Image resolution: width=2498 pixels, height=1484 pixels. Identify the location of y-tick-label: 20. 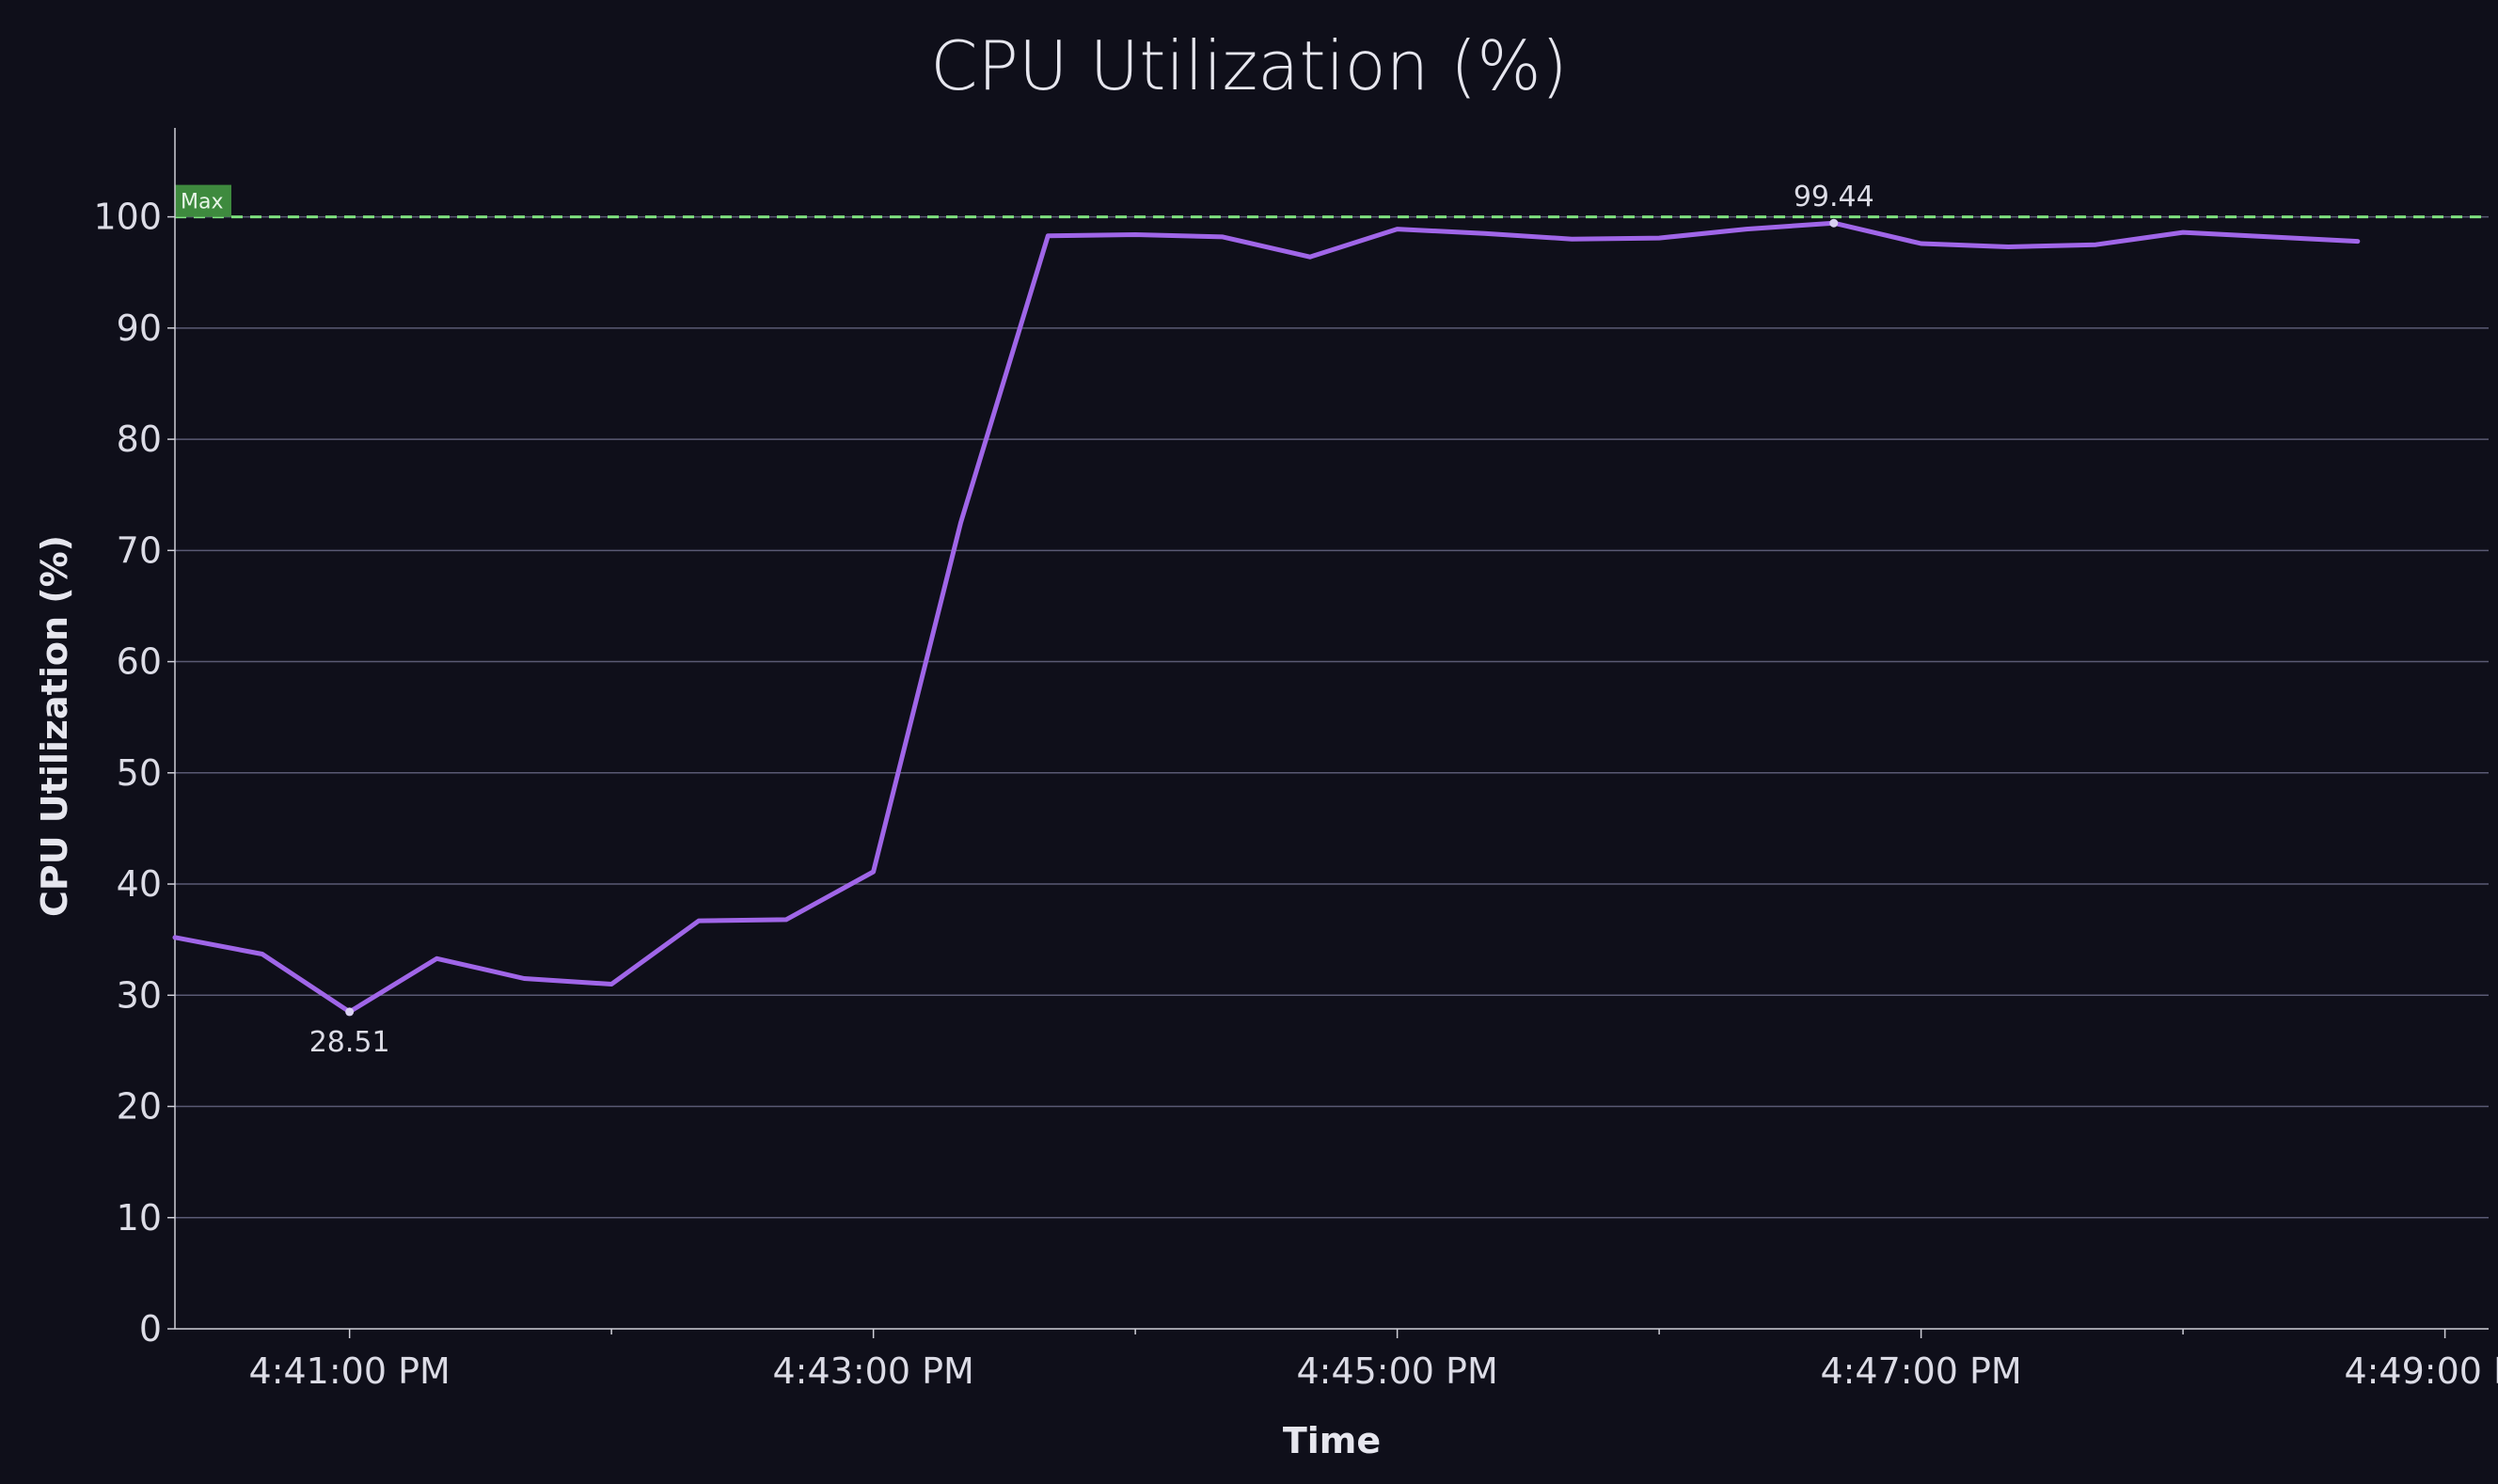
(139, 1107).